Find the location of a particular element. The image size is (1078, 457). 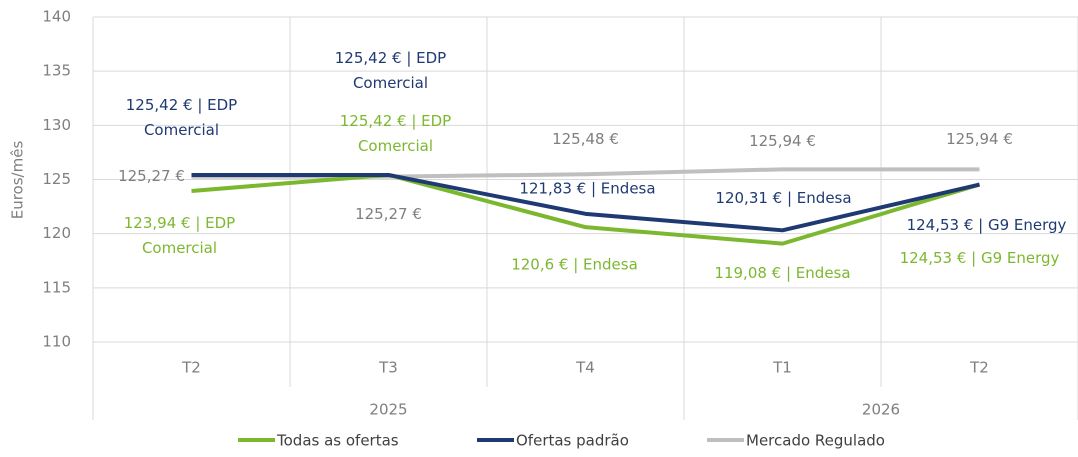

data-label: 120,6 € | Endesa is located at coordinates (574, 265).